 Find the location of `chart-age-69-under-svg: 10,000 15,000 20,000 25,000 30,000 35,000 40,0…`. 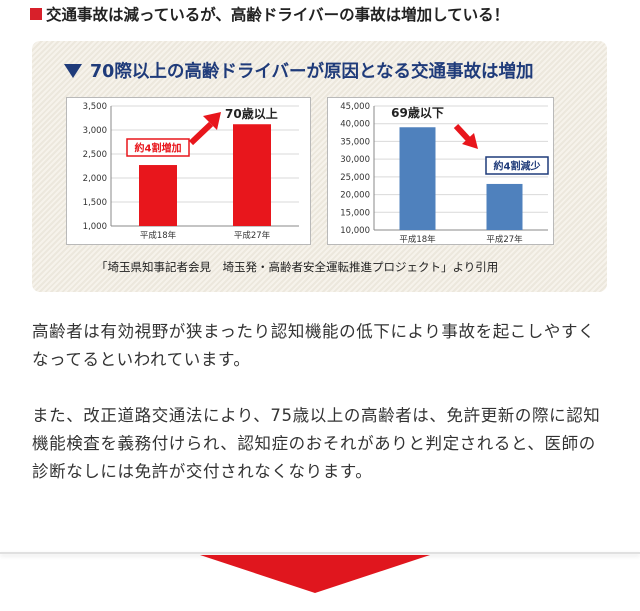

chart-age-69-under-svg: 10,000 15,000 20,000 25,000 30,000 35,000 40,0… is located at coordinates (444, 173).